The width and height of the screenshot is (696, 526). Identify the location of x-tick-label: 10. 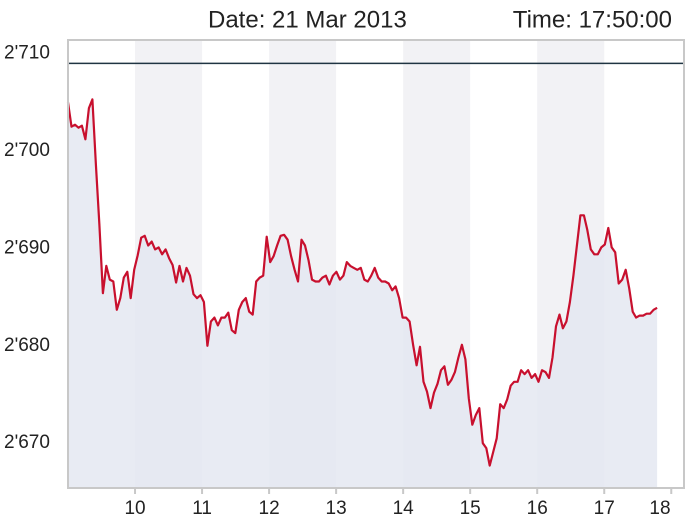
(134, 508).